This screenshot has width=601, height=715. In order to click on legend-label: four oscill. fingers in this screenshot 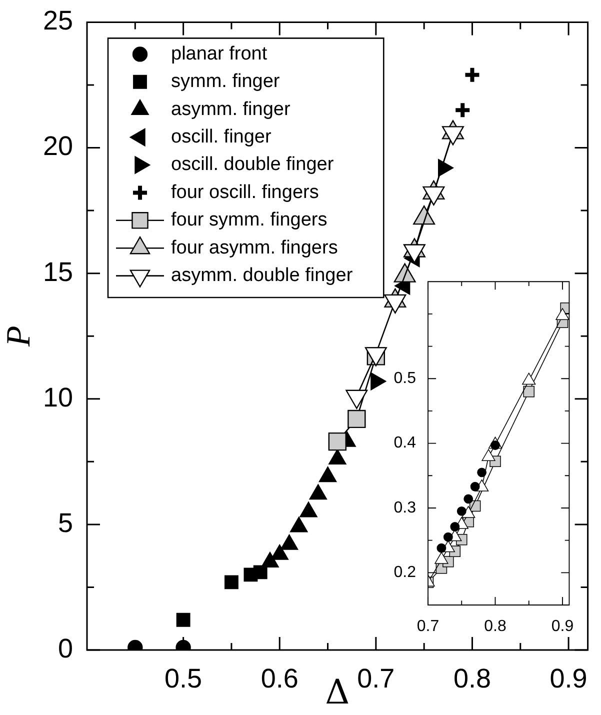, I will do `click(245, 192)`.